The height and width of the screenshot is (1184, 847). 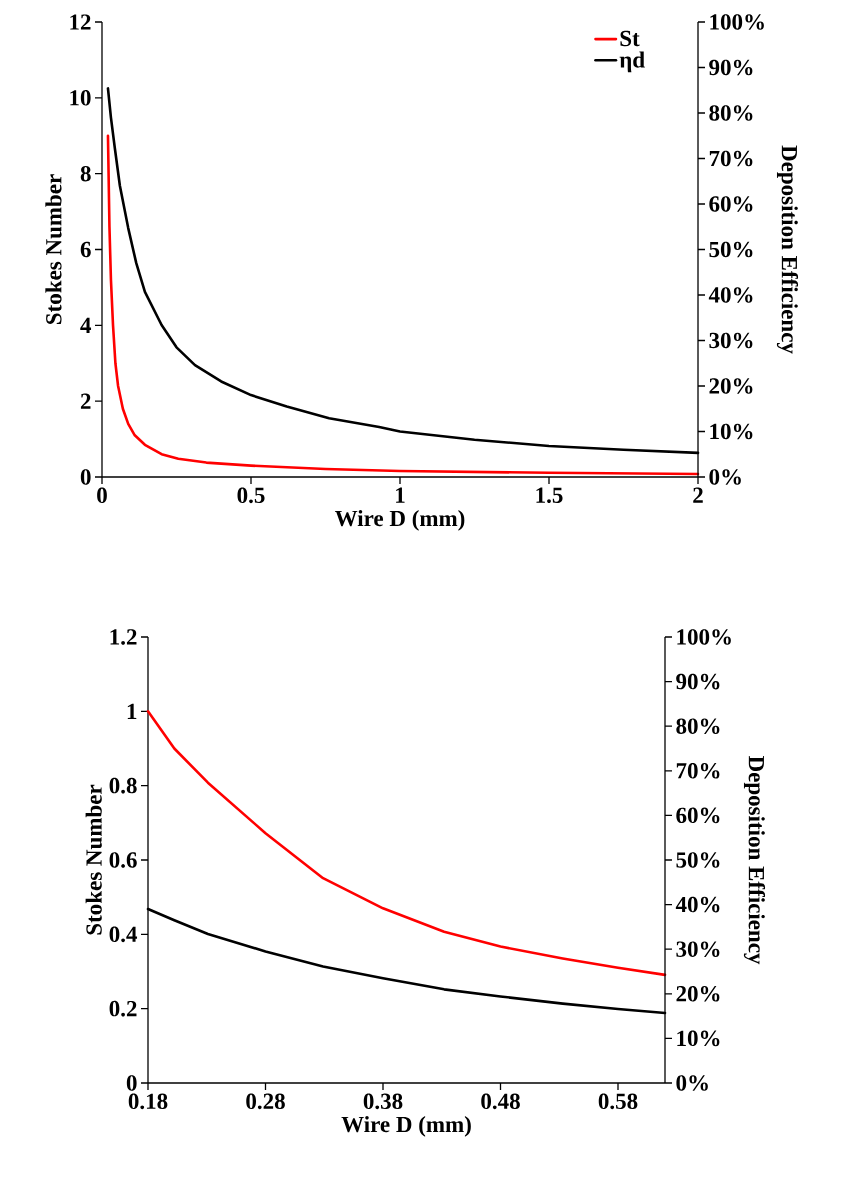 What do you see at coordinates (632, 62) in the screenshot?
I see `legend-label: ηd` at bounding box center [632, 62].